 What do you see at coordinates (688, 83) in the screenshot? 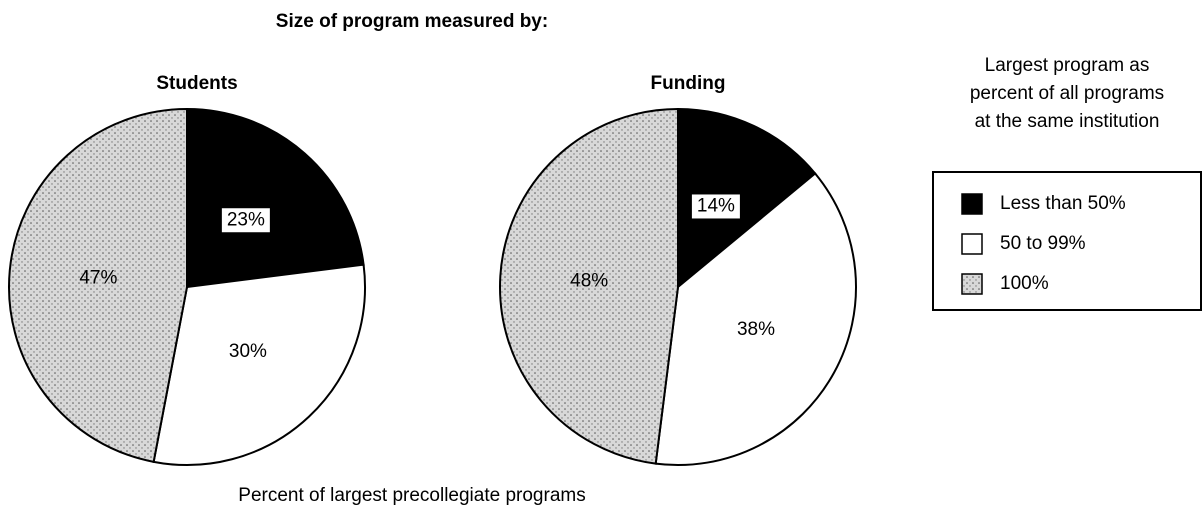
I see `pie-title: Funding` at bounding box center [688, 83].